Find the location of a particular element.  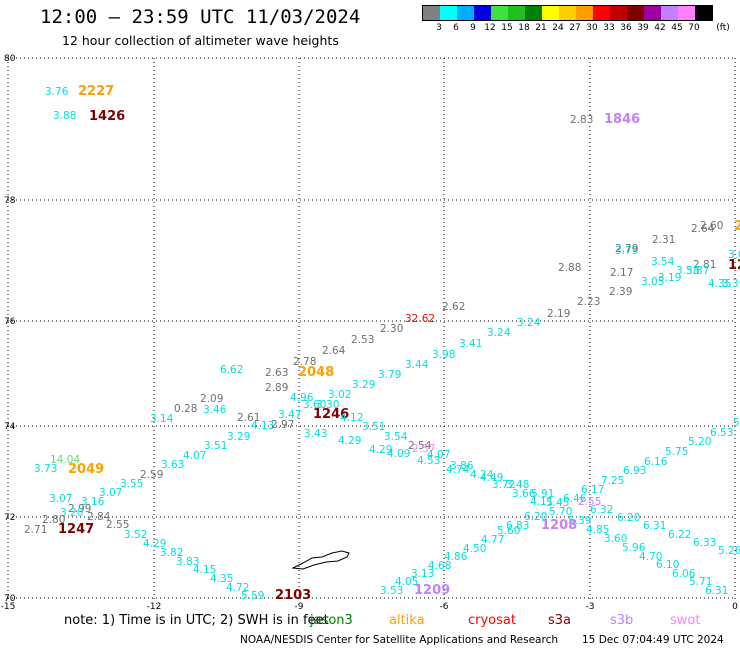

lon-tick-label: -9 is located at coordinates (299, 607).